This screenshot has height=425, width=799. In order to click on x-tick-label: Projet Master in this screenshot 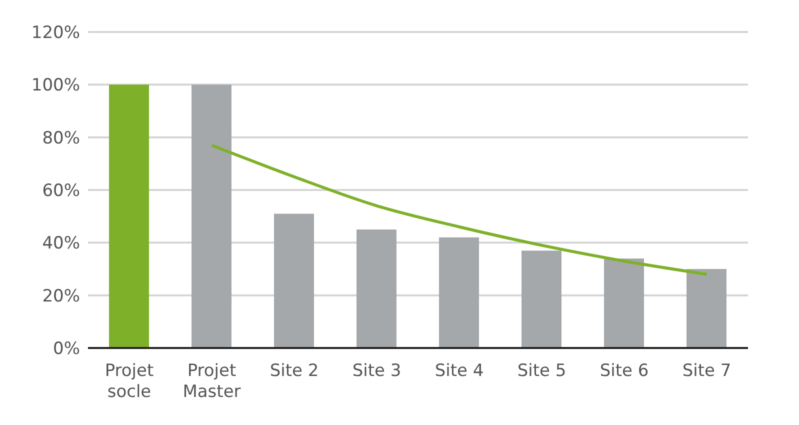, I will do `click(211, 381)`.